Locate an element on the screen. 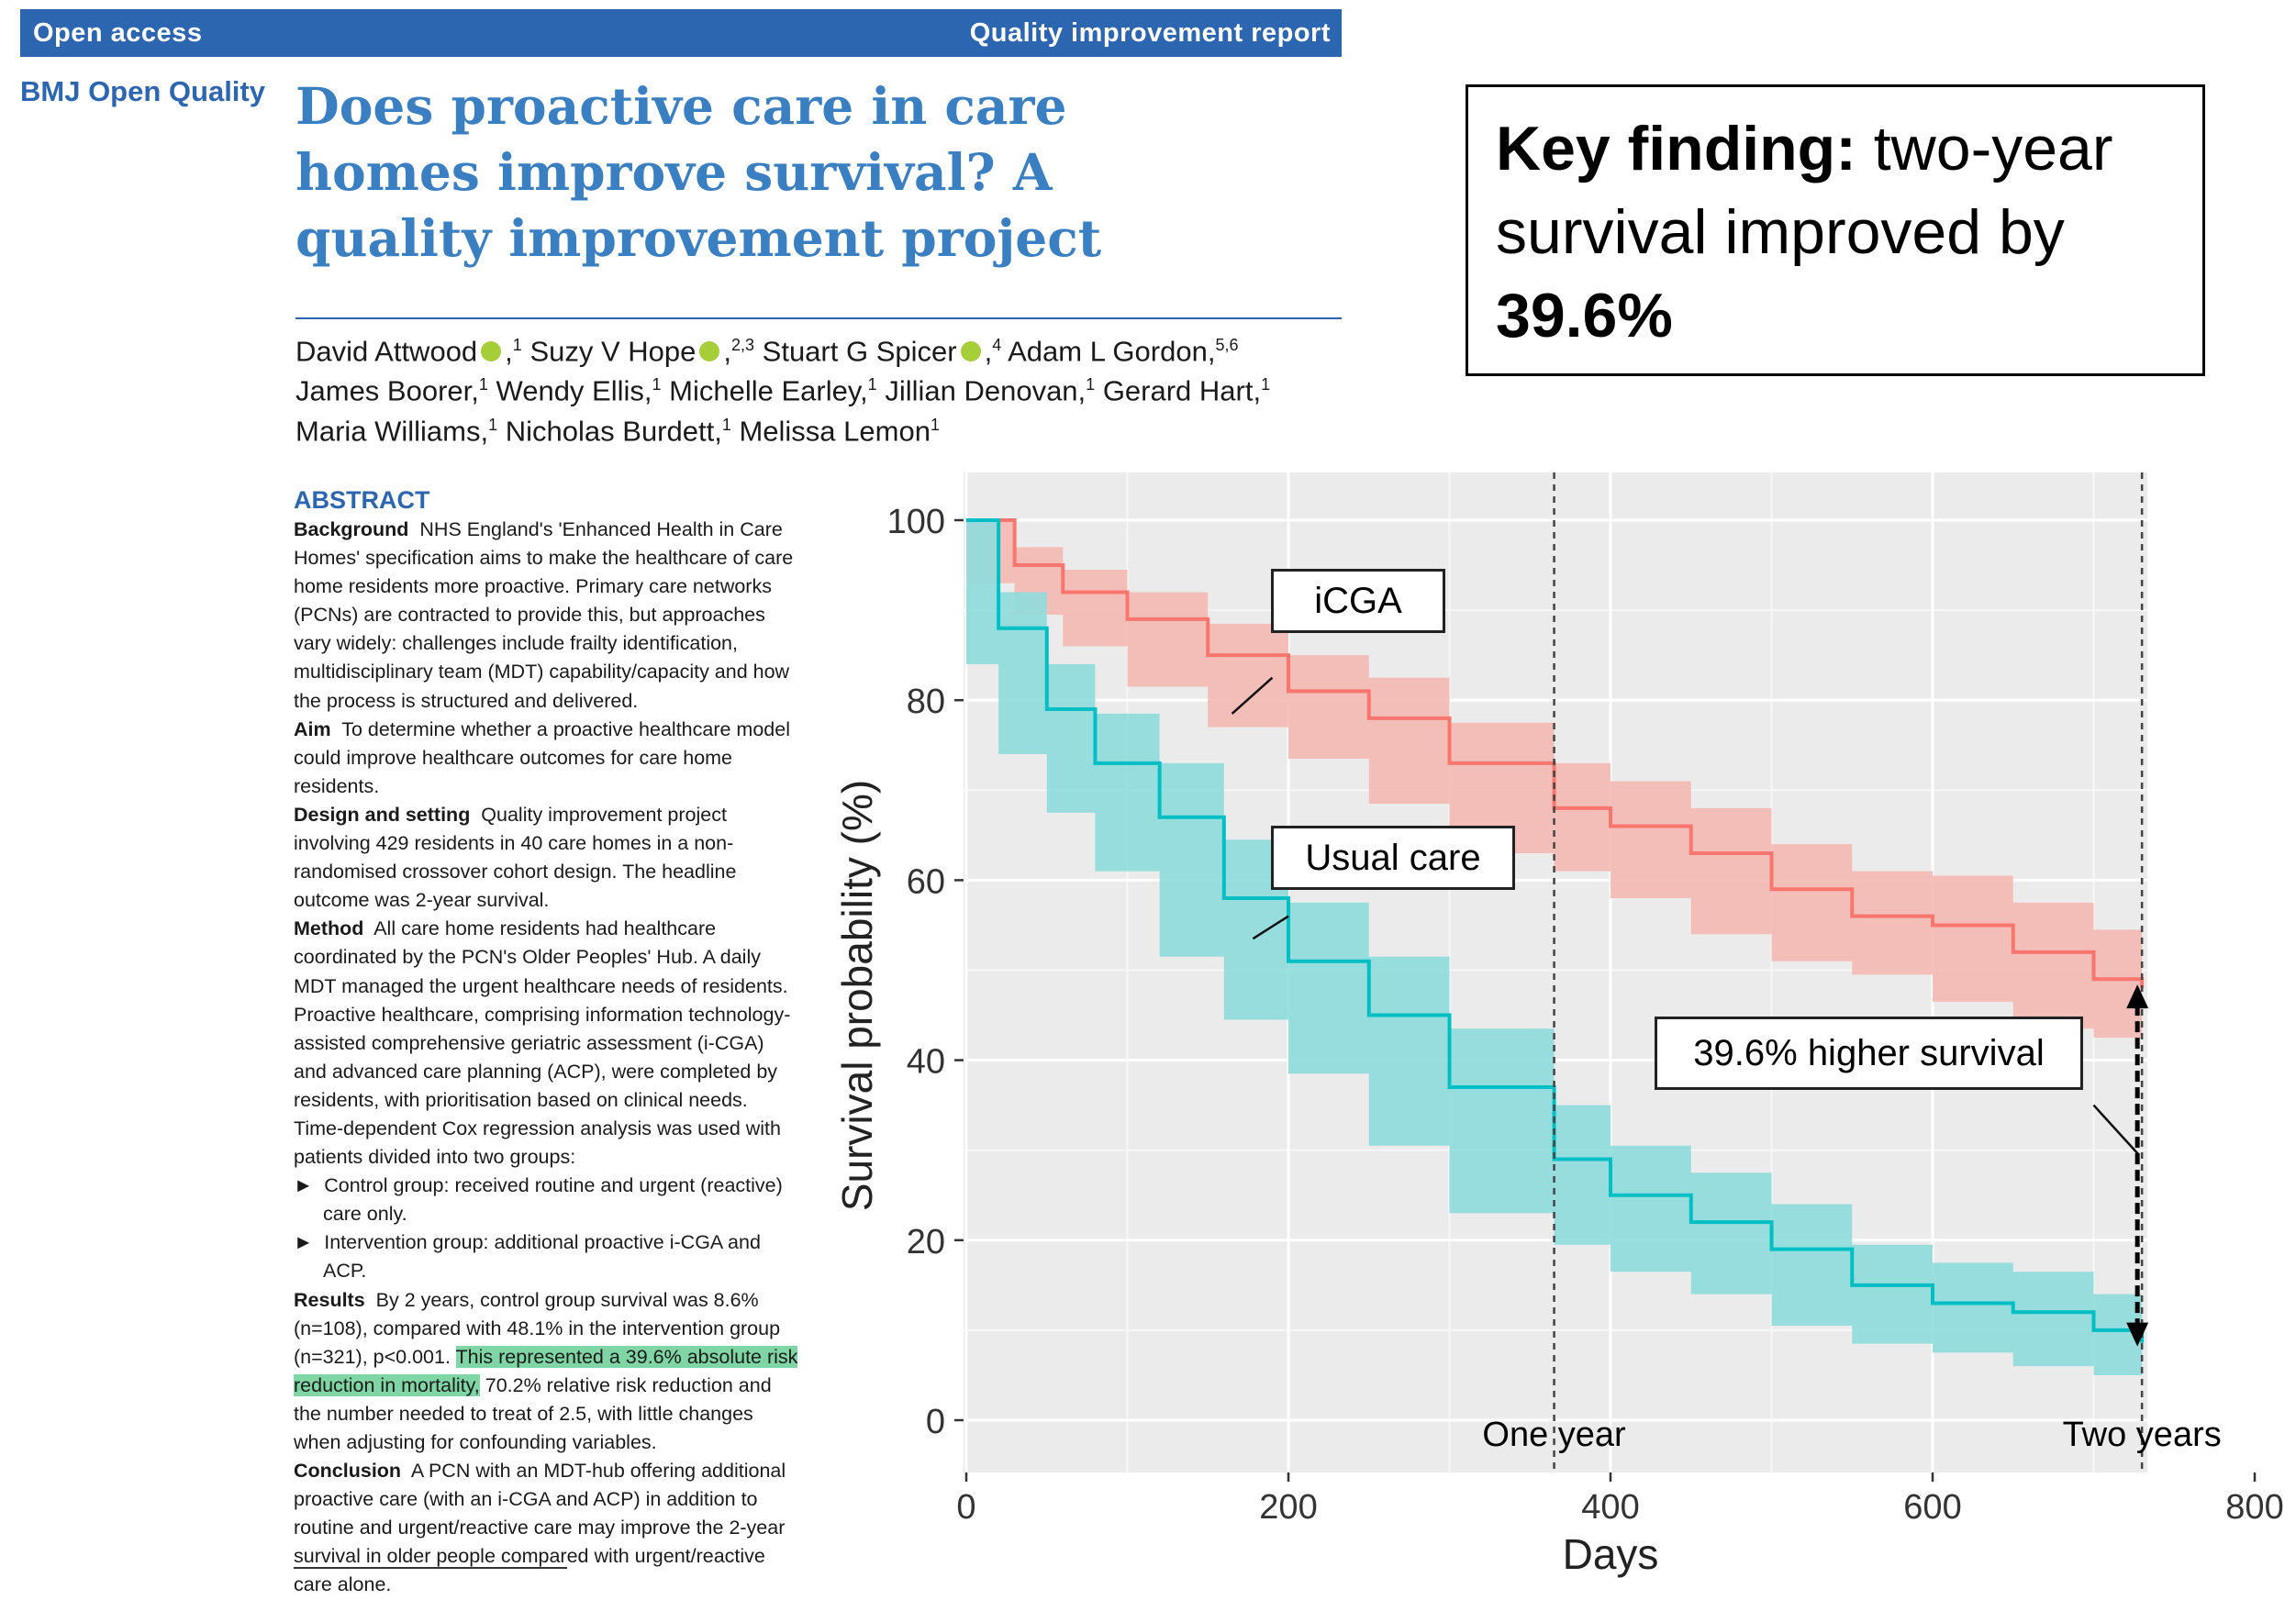 Image resolution: width=2296 pixels, height=1600 pixels. key-finding-text: two-year survival improved by is located at coordinates (1804, 191).